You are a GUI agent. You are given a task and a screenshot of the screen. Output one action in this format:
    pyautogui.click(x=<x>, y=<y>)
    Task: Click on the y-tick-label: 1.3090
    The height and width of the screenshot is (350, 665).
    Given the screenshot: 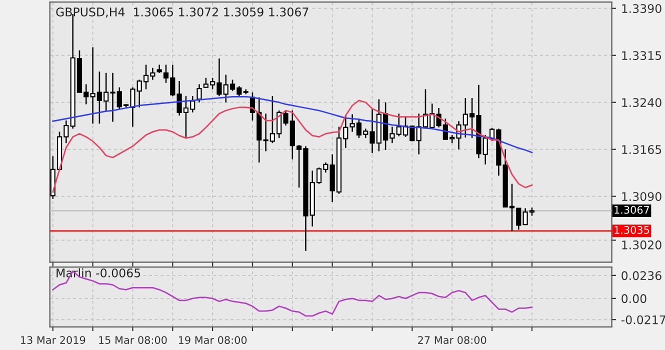 What is the action you would take?
    pyautogui.click(x=642, y=197)
    